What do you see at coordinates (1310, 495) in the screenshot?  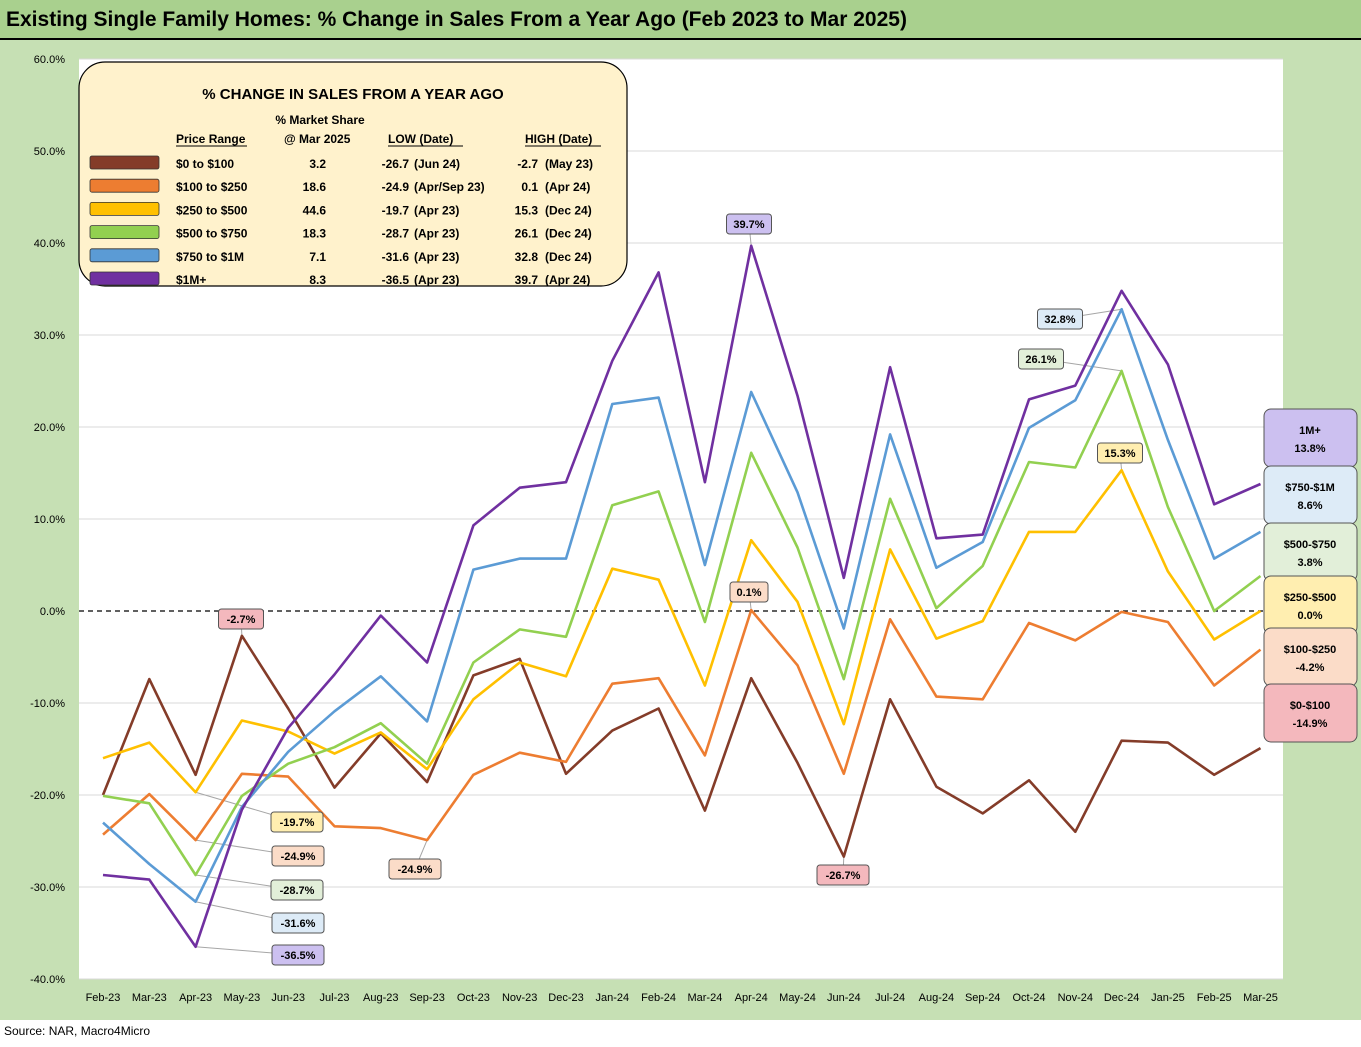 I see `end-label: $750-$1M 8.6%` at bounding box center [1310, 495].